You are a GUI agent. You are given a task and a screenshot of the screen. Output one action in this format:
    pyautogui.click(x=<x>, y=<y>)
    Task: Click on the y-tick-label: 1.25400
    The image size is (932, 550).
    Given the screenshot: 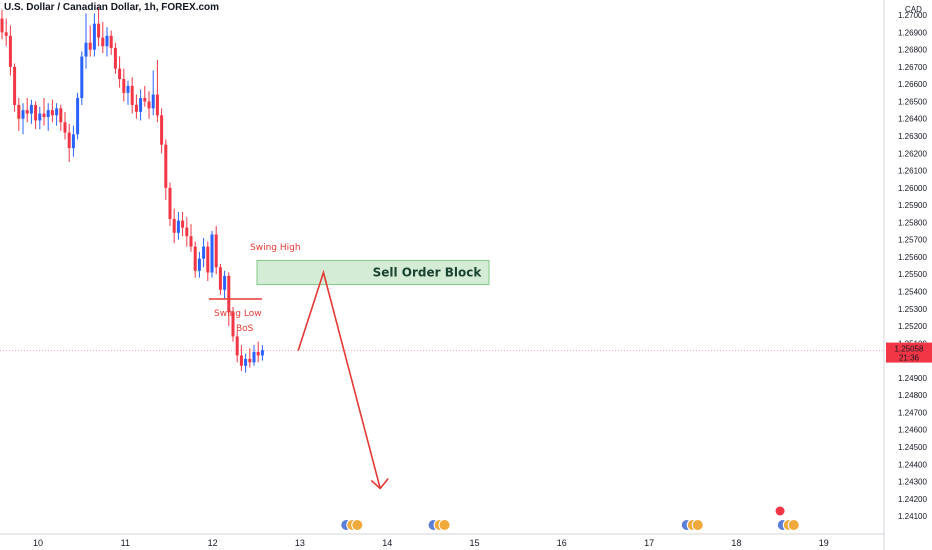 What is the action you would take?
    pyautogui.click(x=912, y=292)
    